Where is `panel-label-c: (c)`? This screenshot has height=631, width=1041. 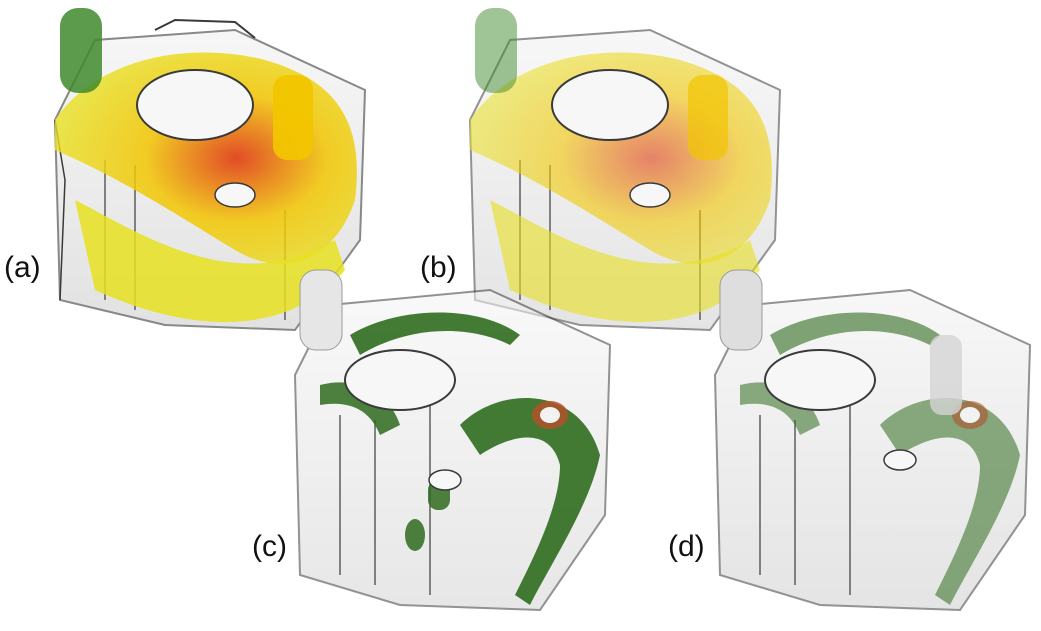
panel-label-c: (c) is located at coordinates (269, 546).